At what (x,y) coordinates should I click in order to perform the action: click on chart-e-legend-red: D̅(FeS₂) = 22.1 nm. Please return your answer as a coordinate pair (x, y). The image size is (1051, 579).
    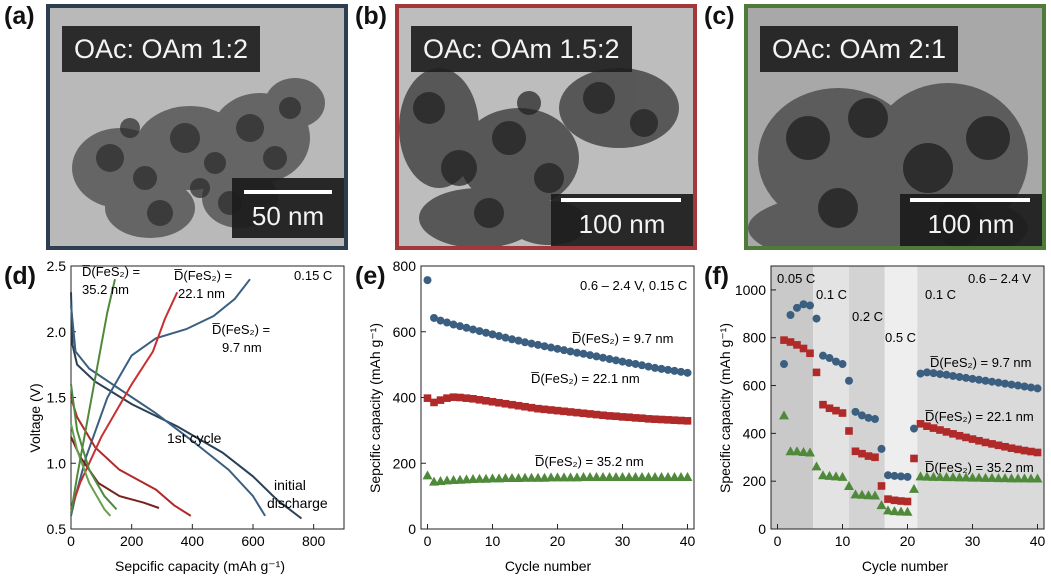
    Looking at the image, I should click on (585, 378).